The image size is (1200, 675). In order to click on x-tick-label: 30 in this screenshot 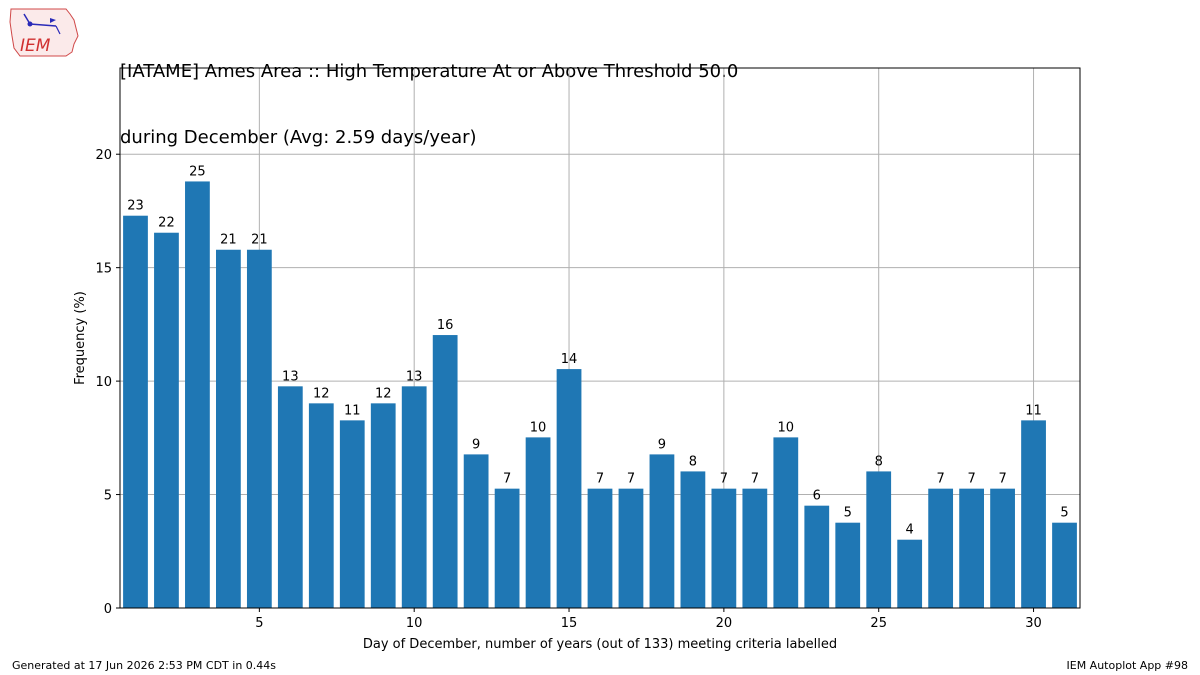, I will do `click(1033, 623)`.